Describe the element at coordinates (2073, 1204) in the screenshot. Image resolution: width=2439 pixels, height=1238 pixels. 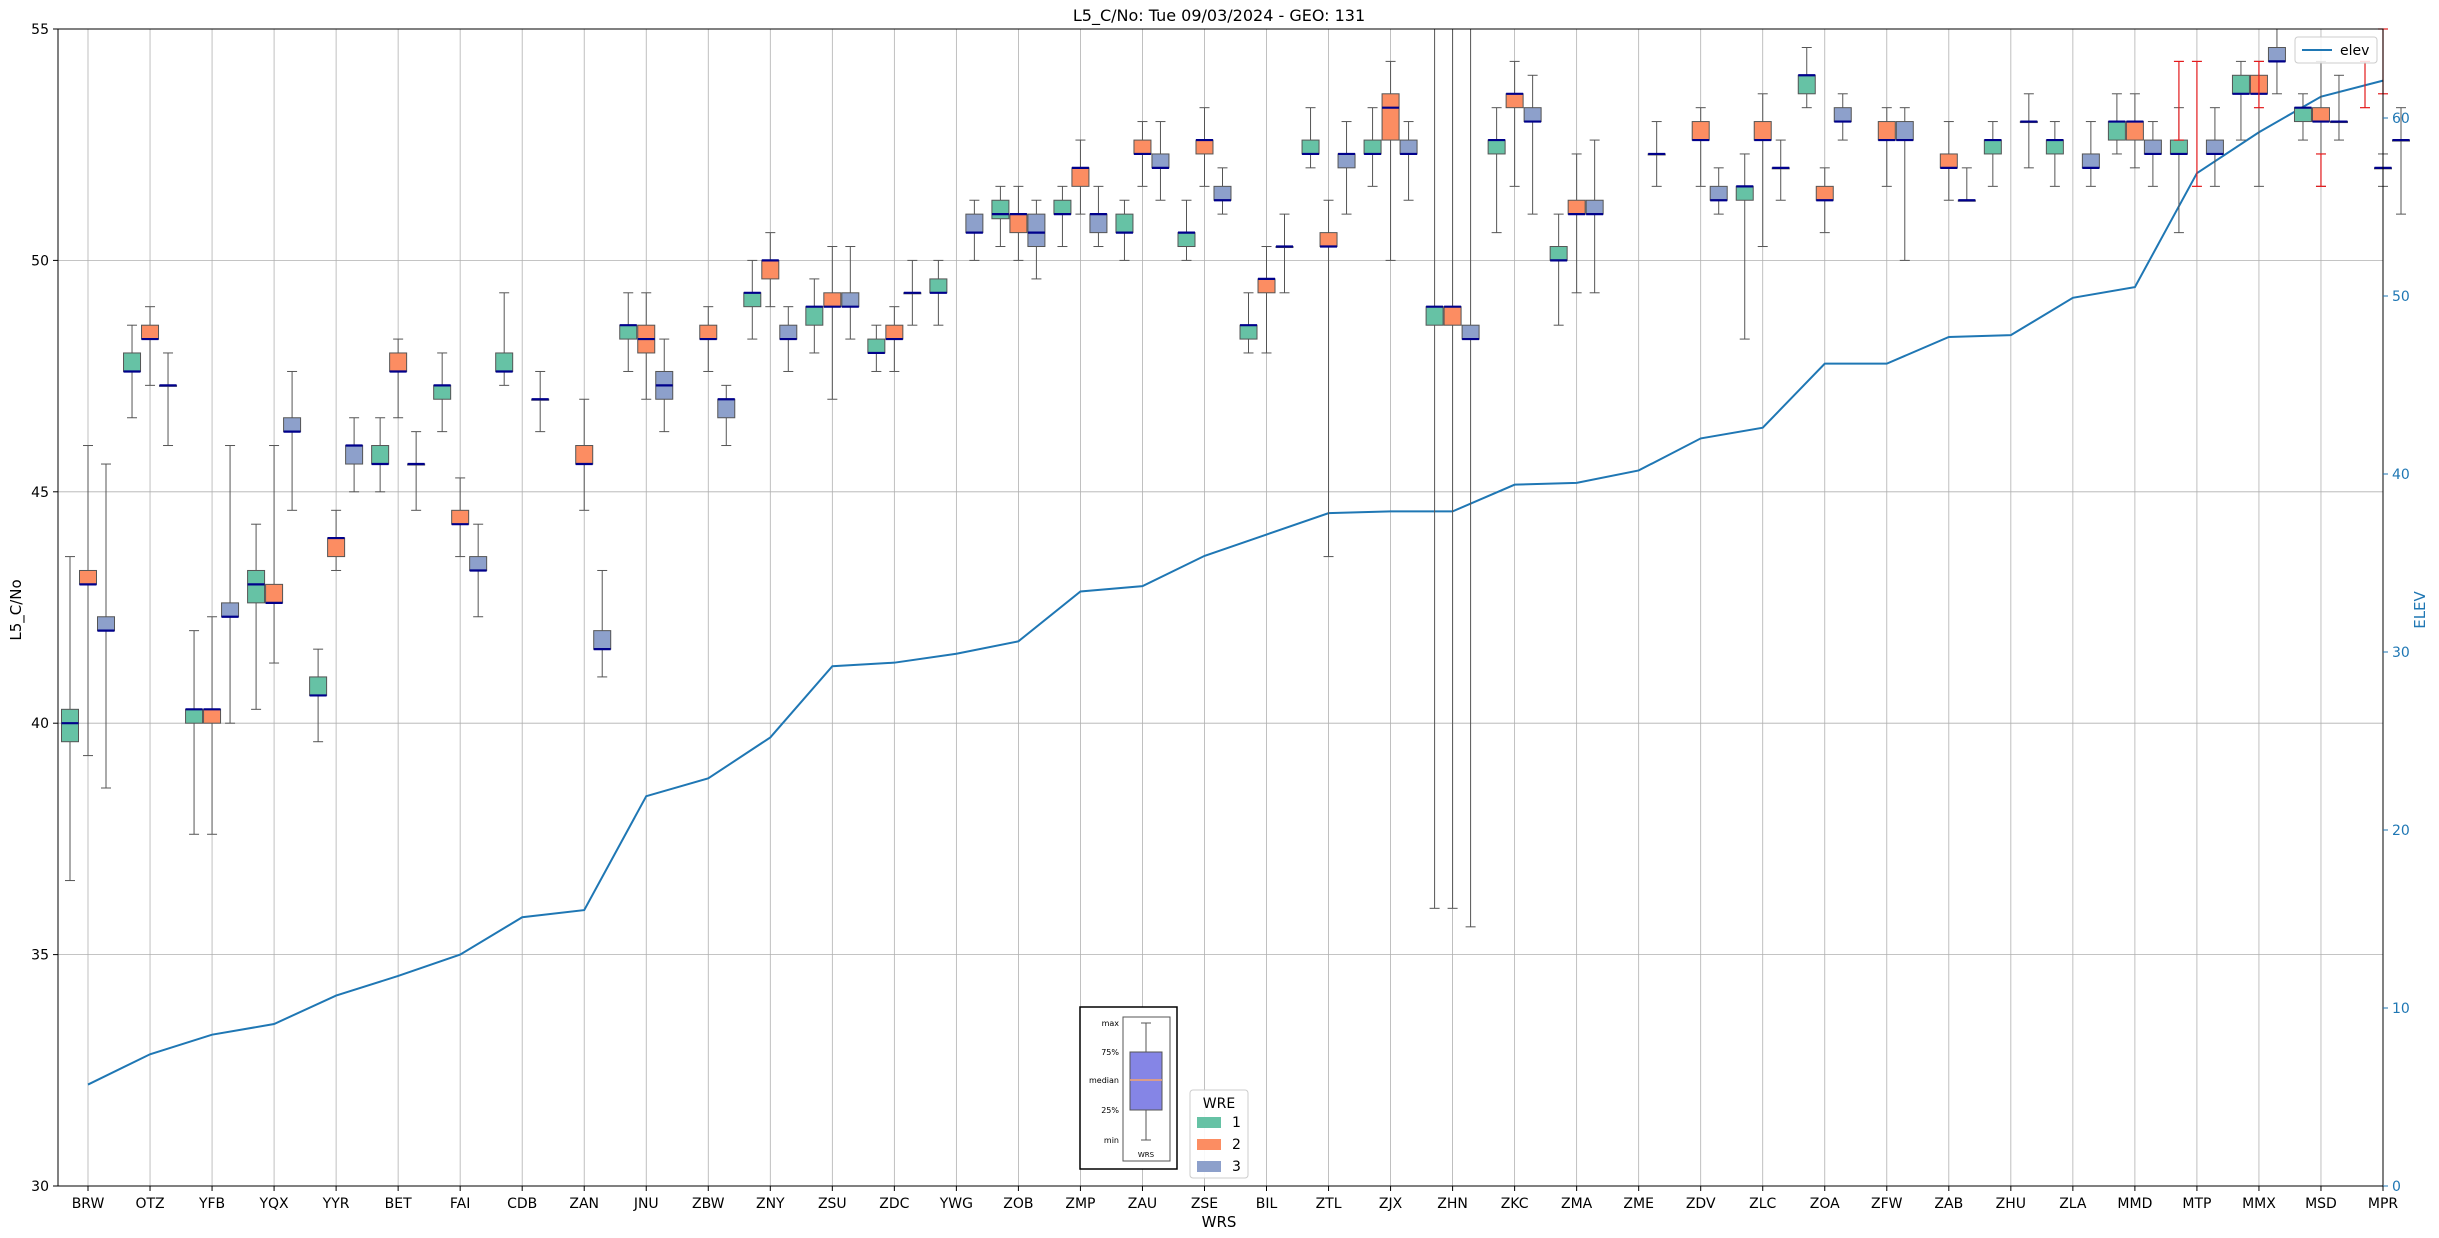
I see `x-tick-label: ZLA` at that location.